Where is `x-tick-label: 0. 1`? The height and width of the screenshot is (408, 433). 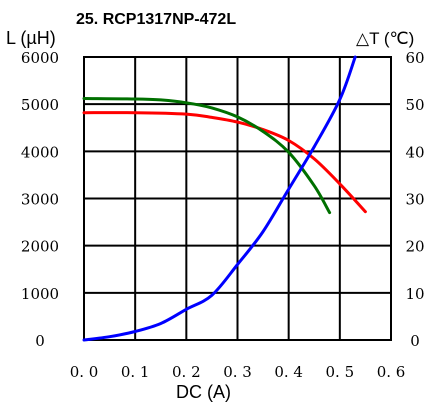 x-tick-label: 0. 1 is located at coordinates (135, 372).